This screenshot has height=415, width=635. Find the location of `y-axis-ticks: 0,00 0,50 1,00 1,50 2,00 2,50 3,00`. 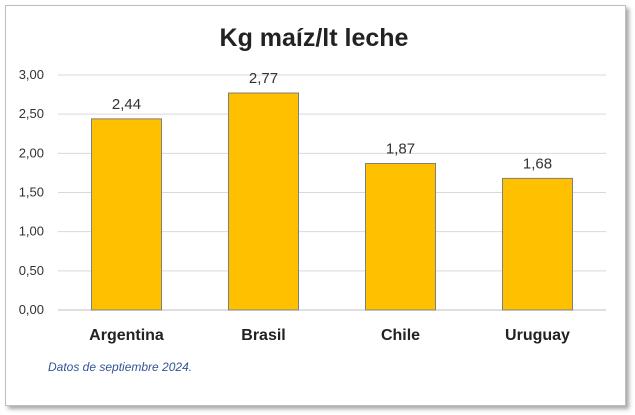

y-axis-ticks: 0,00 0,50 1,00 1,50 2,00 2,50 3,00 is located at coordinates (31, 192).